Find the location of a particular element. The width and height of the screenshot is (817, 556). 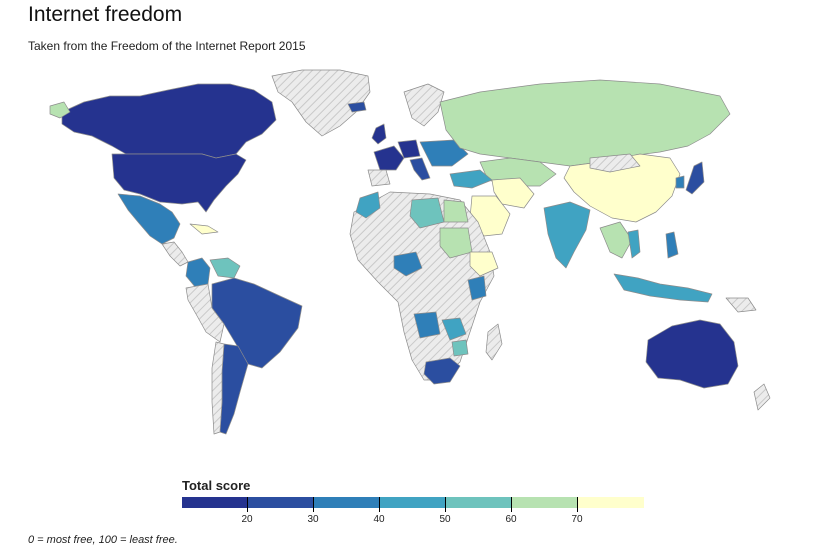

region-venezuela is located at coordinates (225, 268).